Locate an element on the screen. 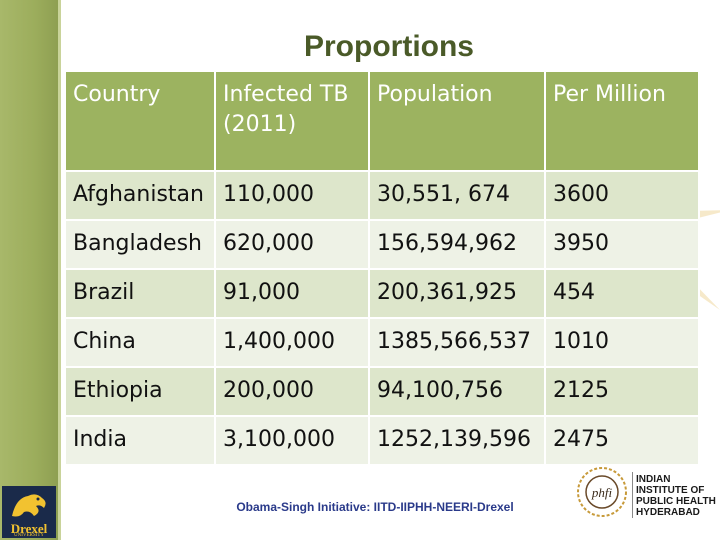 The image size is (720, 540). drexel-logo: Drexel UNIVERSITY is located at coordinates (29, 512).